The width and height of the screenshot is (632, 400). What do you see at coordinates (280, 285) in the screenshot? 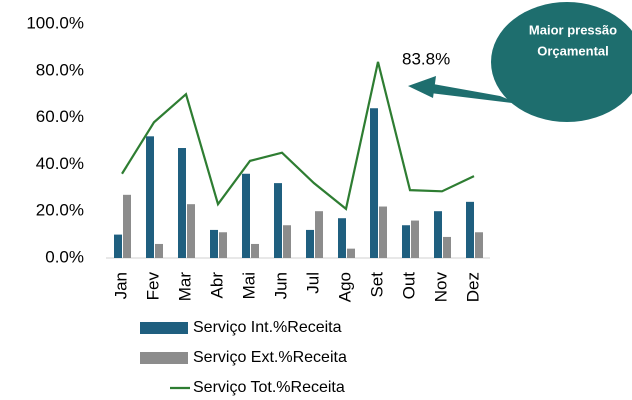
I see `x-tick-label: Jun` at bounding box center [280, 285].